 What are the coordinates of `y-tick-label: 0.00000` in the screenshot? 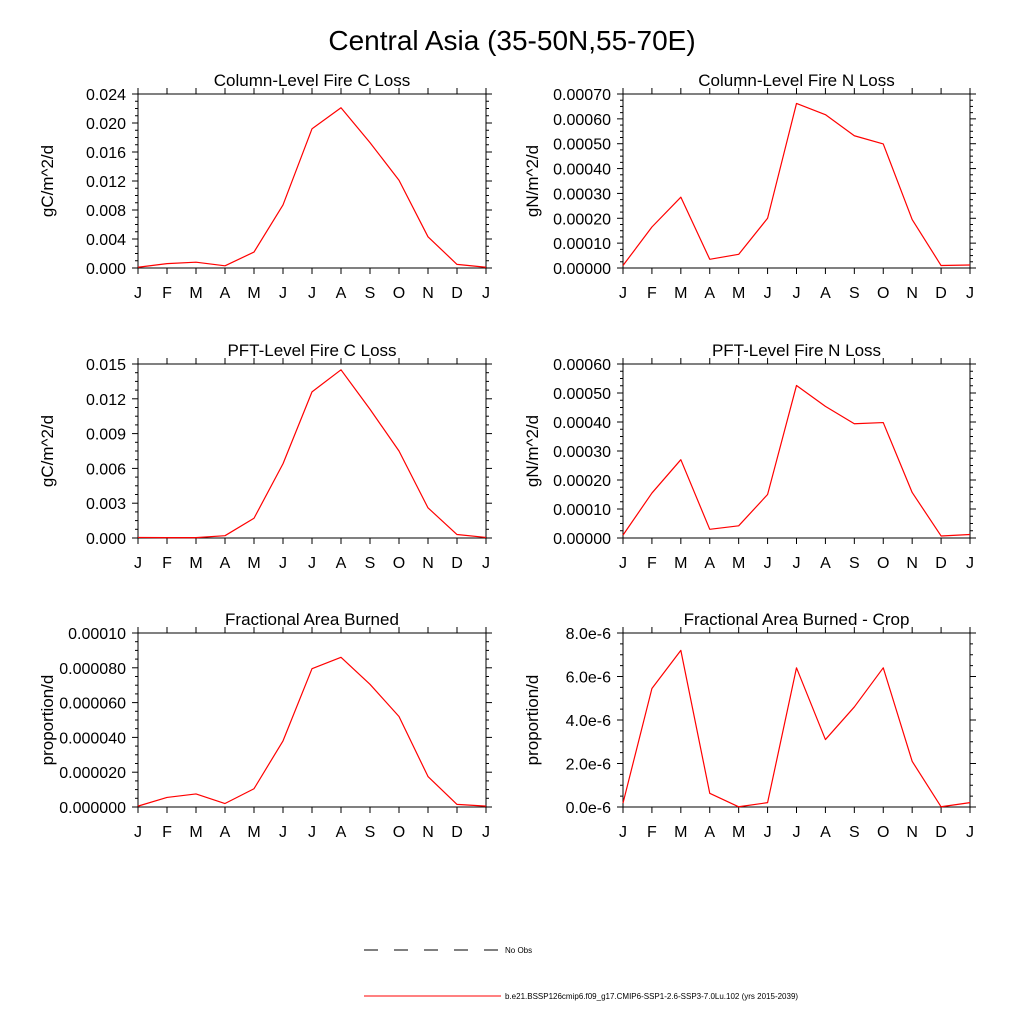 It's located at (582, 539).